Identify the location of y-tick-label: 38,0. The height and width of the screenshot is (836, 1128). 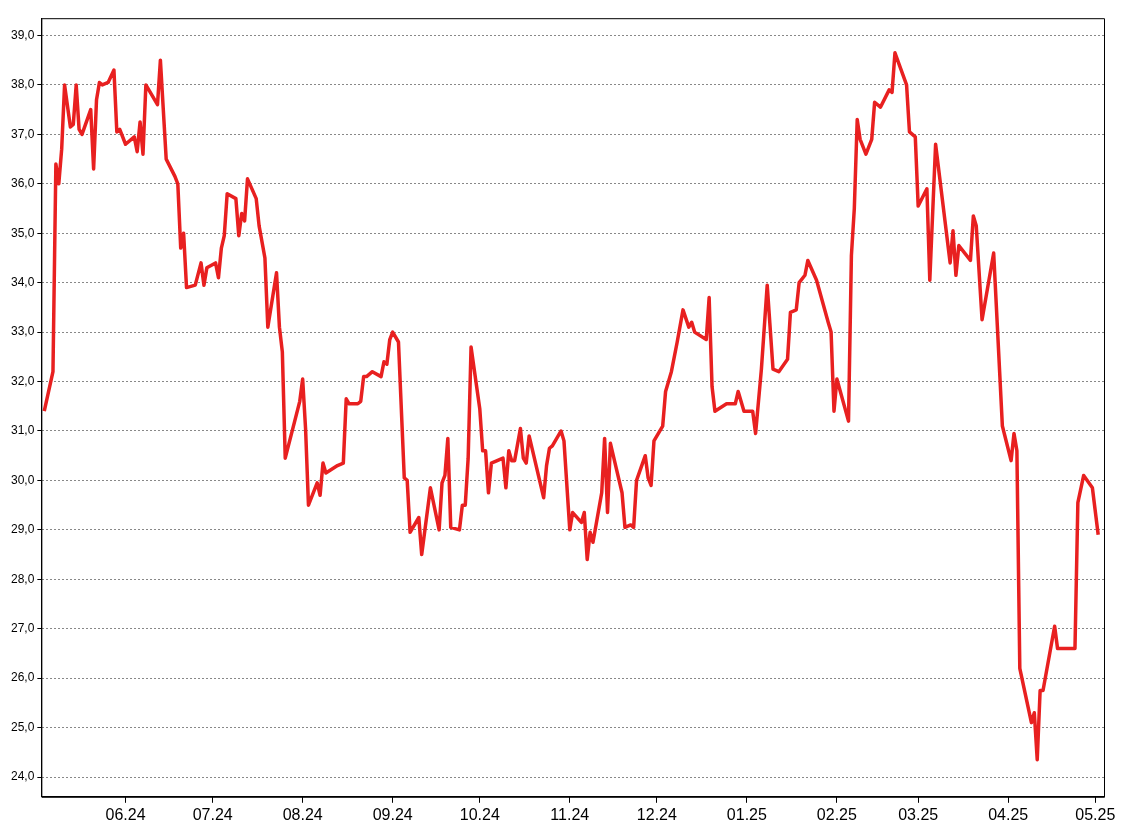
(23, 84).